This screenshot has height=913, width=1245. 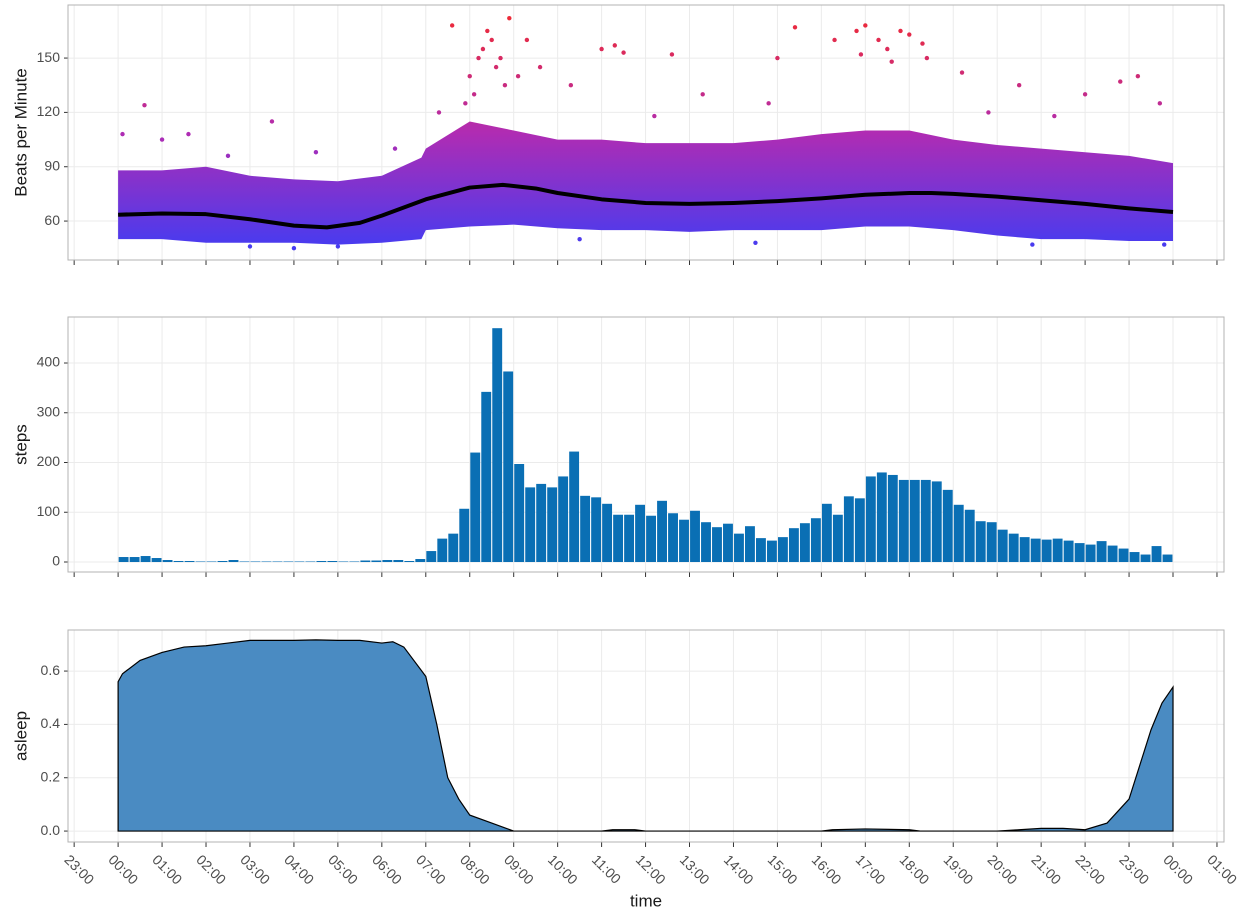 I want to click on x-tick-label: 14:00, so click(x=739, y=869).